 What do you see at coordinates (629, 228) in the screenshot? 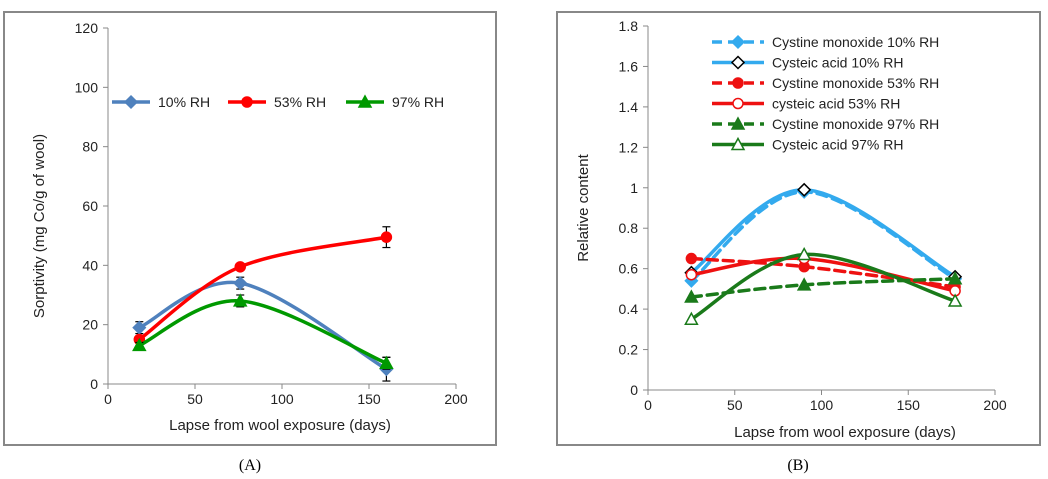
I see `y-tick-label: 0.8` at bounding box center [629, 228].